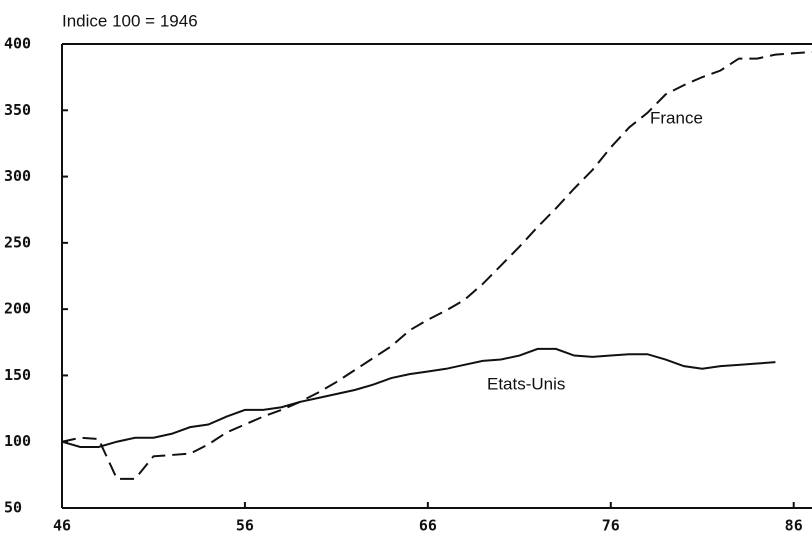 The image size is (812, 537). Describe the element at coordinates (17, 441) in the screenshot. I see `y-tick-label: 100` at that location.